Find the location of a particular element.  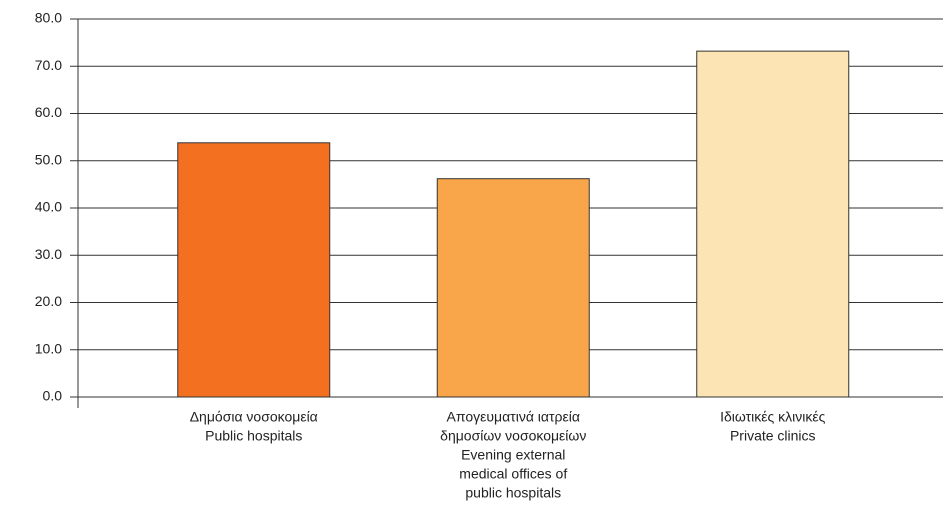

y-tick-label: 20.0 is located at coordinates (48, 301).